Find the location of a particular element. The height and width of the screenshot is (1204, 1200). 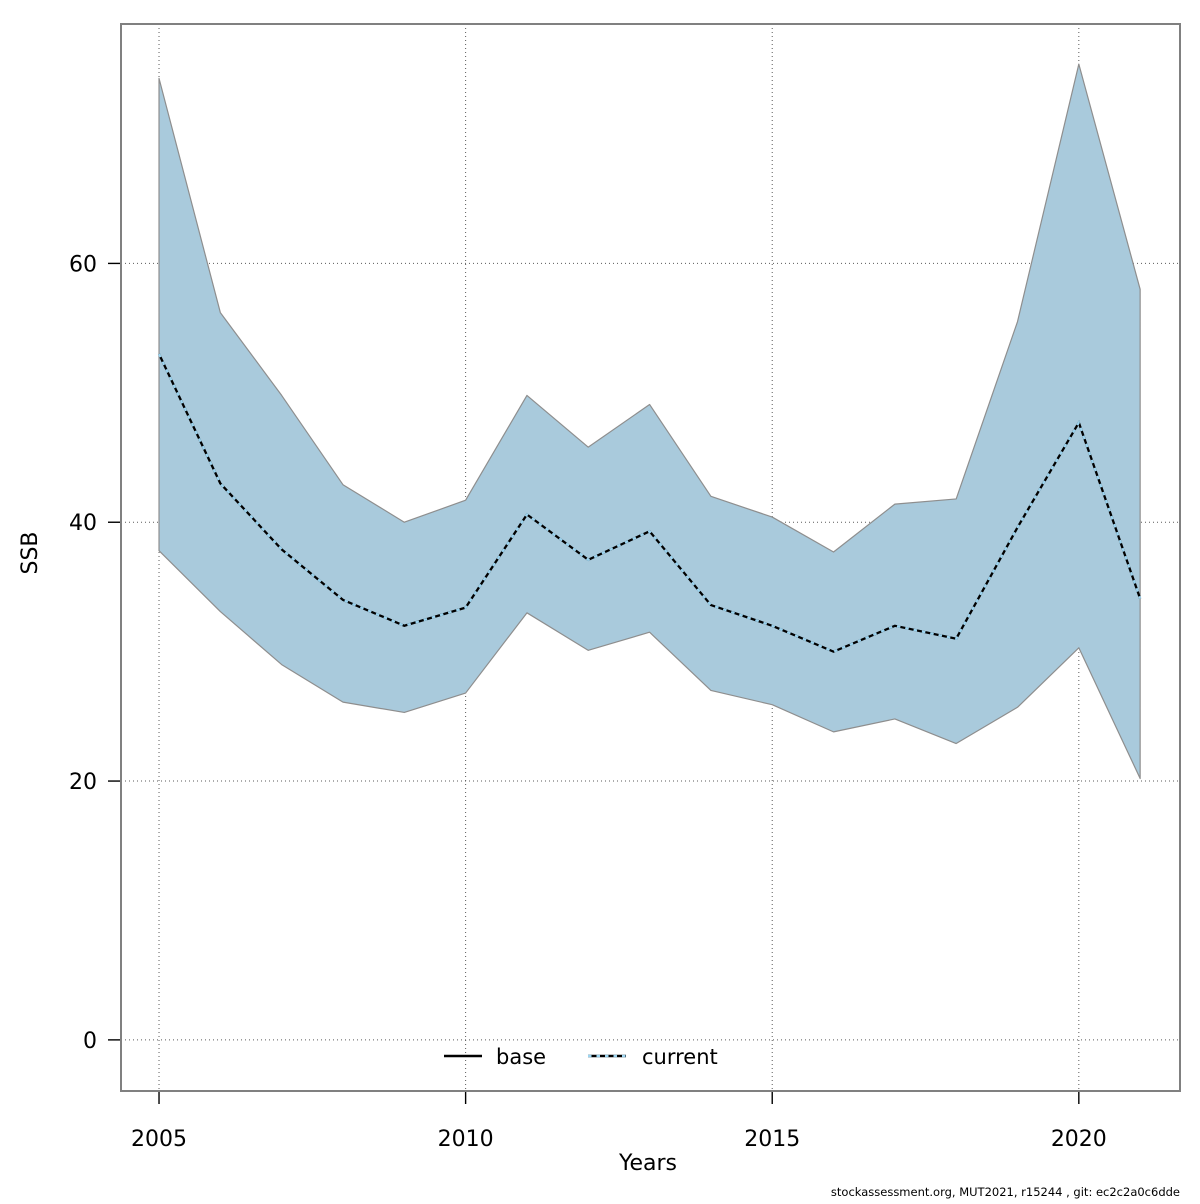

y-tick-label: 40 is located at coordinates (83, 523).